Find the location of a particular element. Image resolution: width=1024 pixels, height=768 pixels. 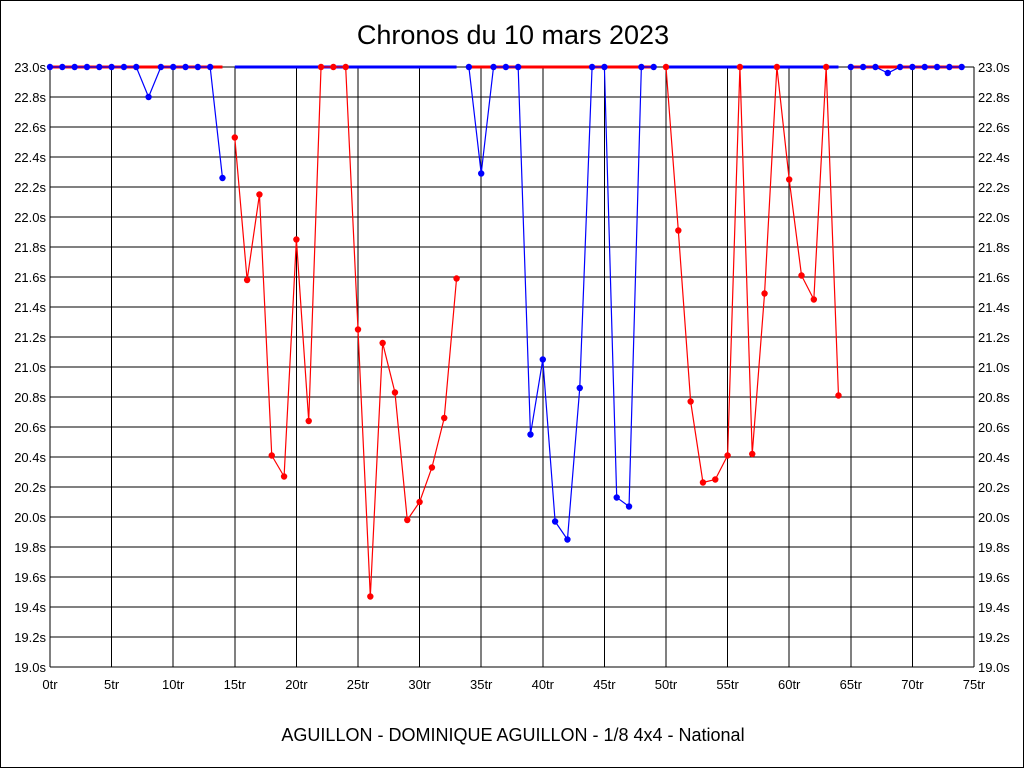

y-tick-label-right: 21.2s is located at coordinates (994, 337).